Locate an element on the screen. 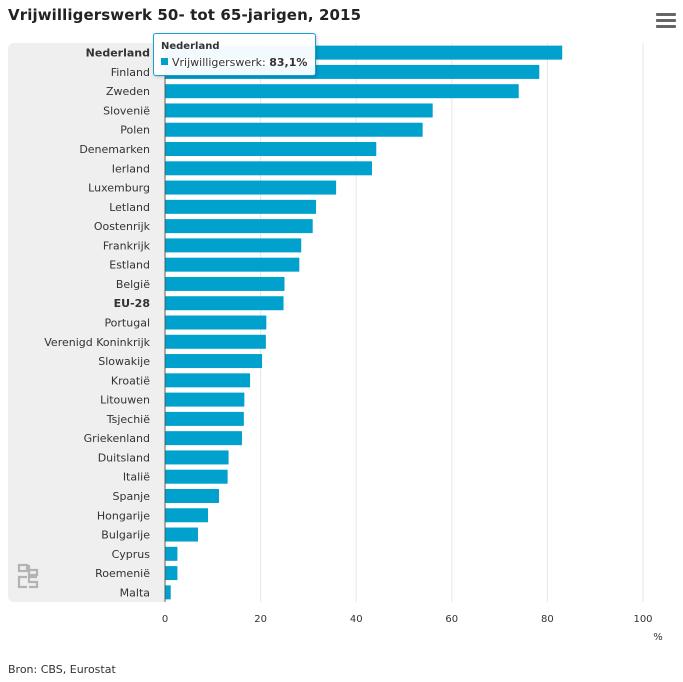 Image resolution: width=683 pixels, height=682 pixels. category-label: Italië is located at coordinates (136, 477).